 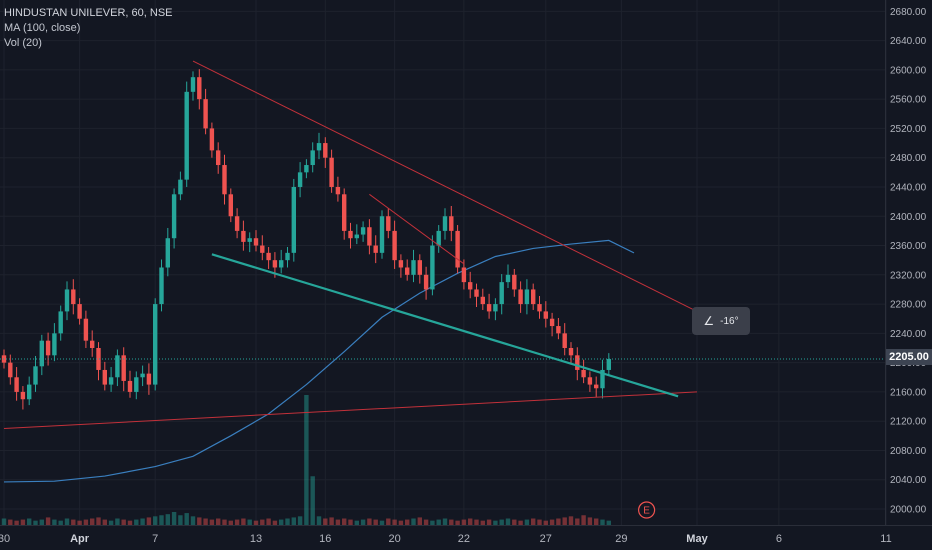 What do you see at coordinates (908, 392) in the screenshot?
I see `y-tick-label: 2160.00` at bounding box center [908, 392].